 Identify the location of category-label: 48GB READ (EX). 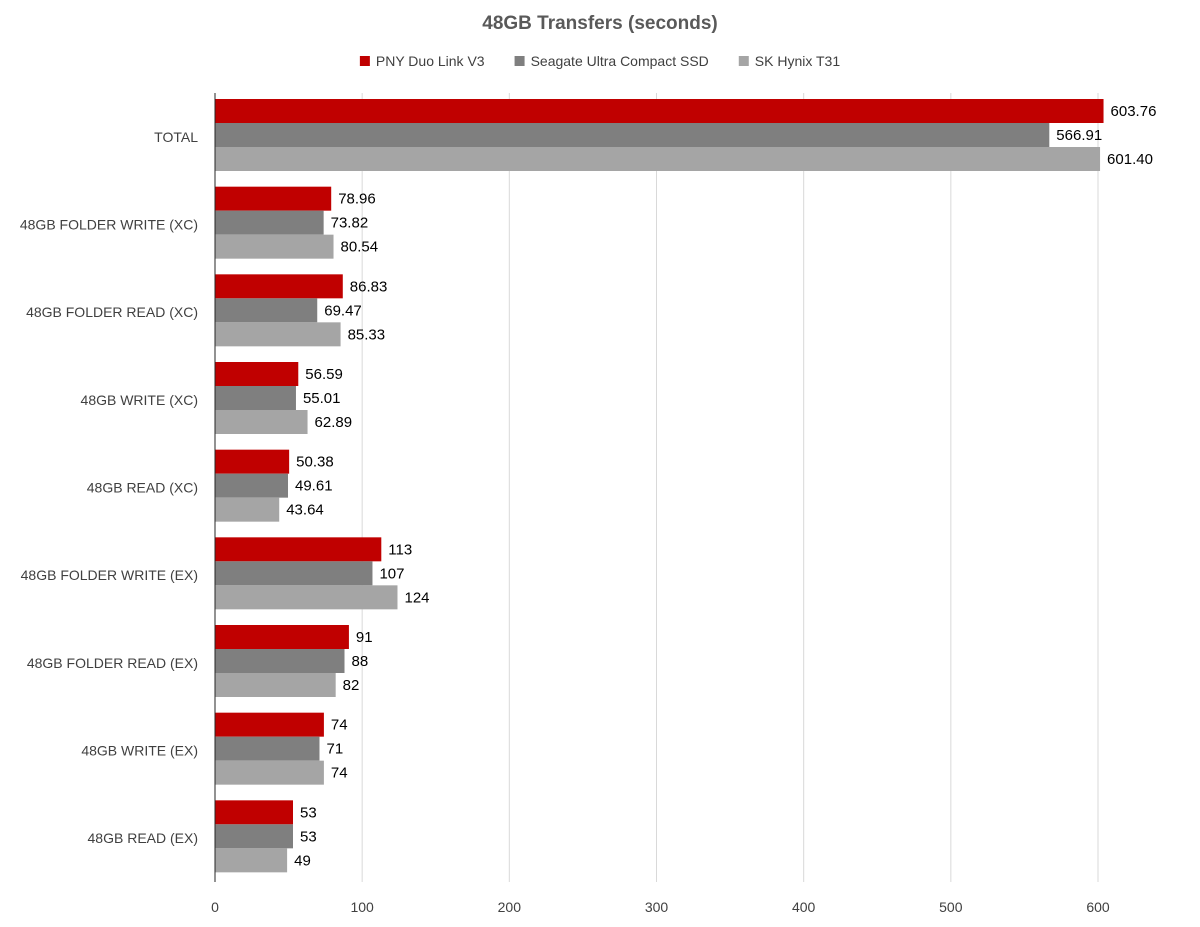
(143, 838).